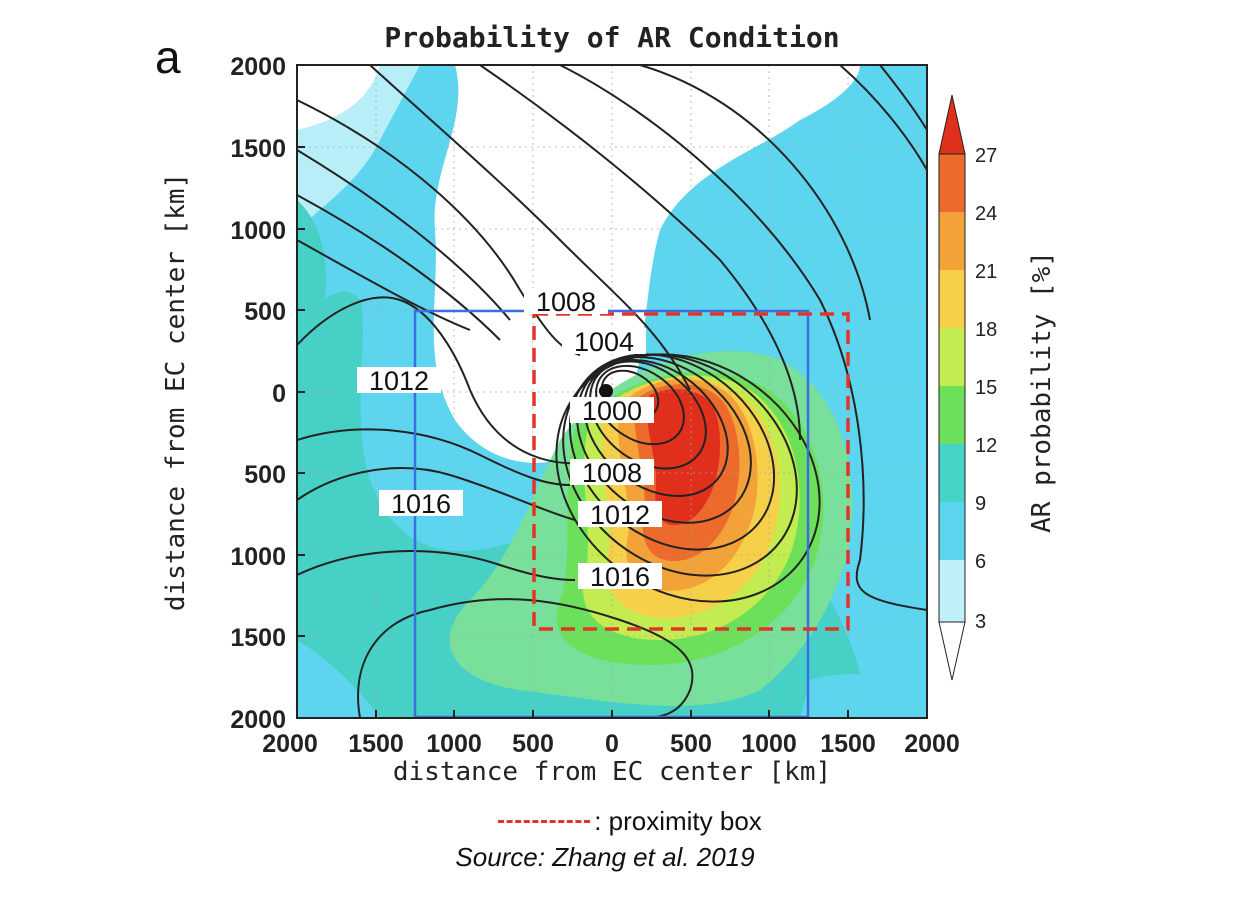 The height and width of the screenshot is (900, 1234). I want to click on prob-band-lower-right, so click(863, 696).